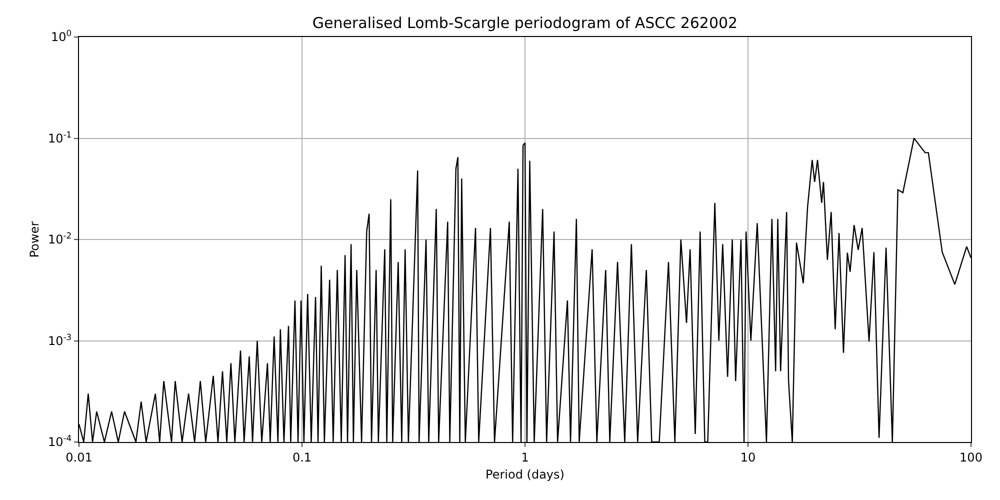  I want to click on x-tick-label: 10, so click(748, 457).